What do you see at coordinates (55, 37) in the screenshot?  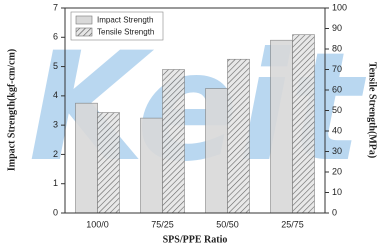 I see `y-tick-label: 6` at bounding box center [55, 37].